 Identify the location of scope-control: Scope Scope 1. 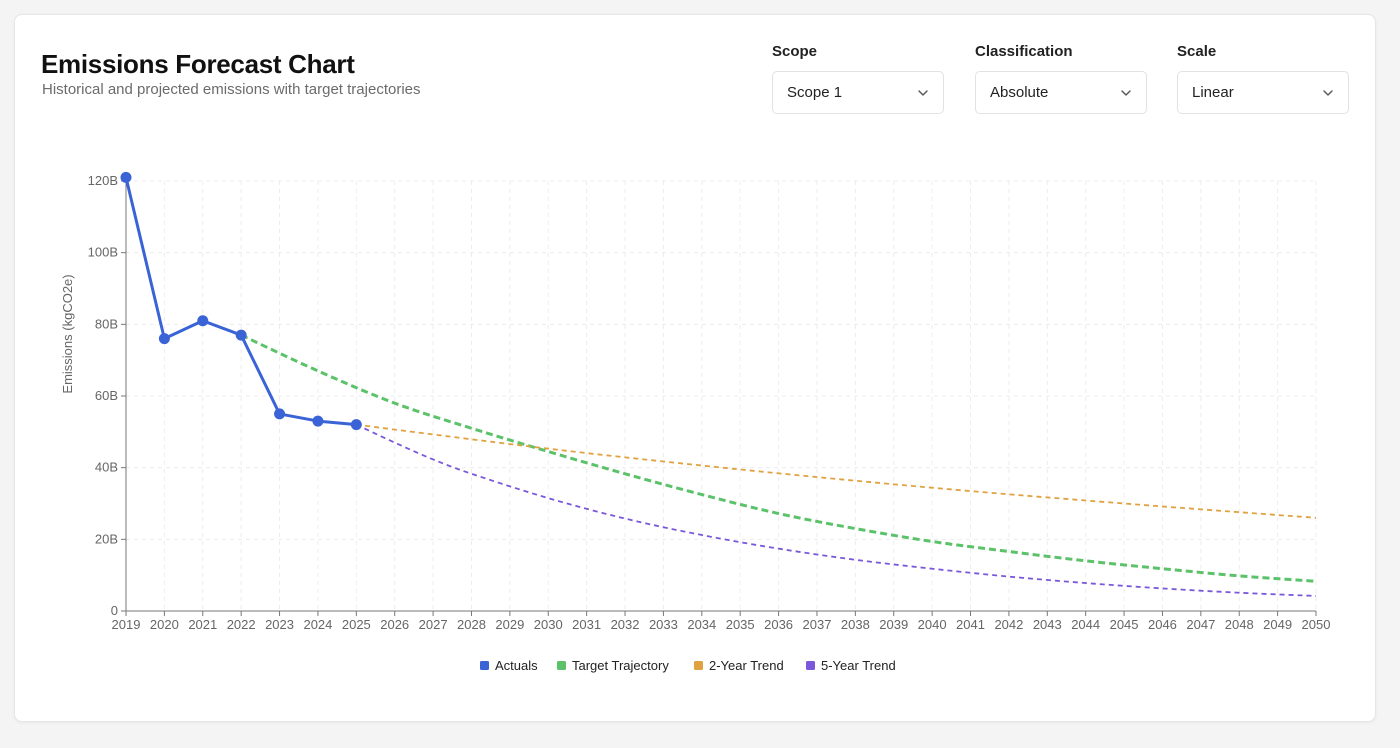
(858, 78).